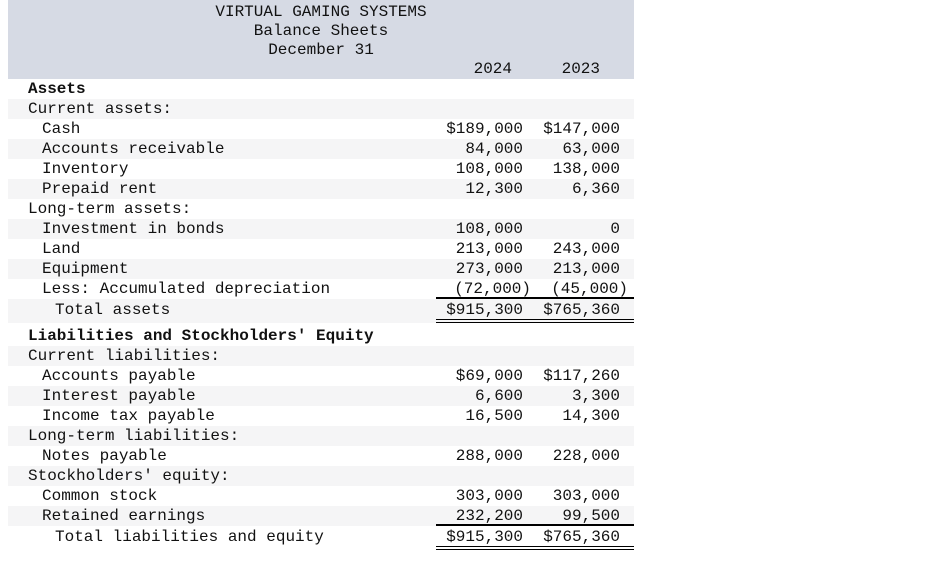 This screenshot has width=936, height=570. I want to click on row-amounts: 213,000 243,000, so click(535, 249).